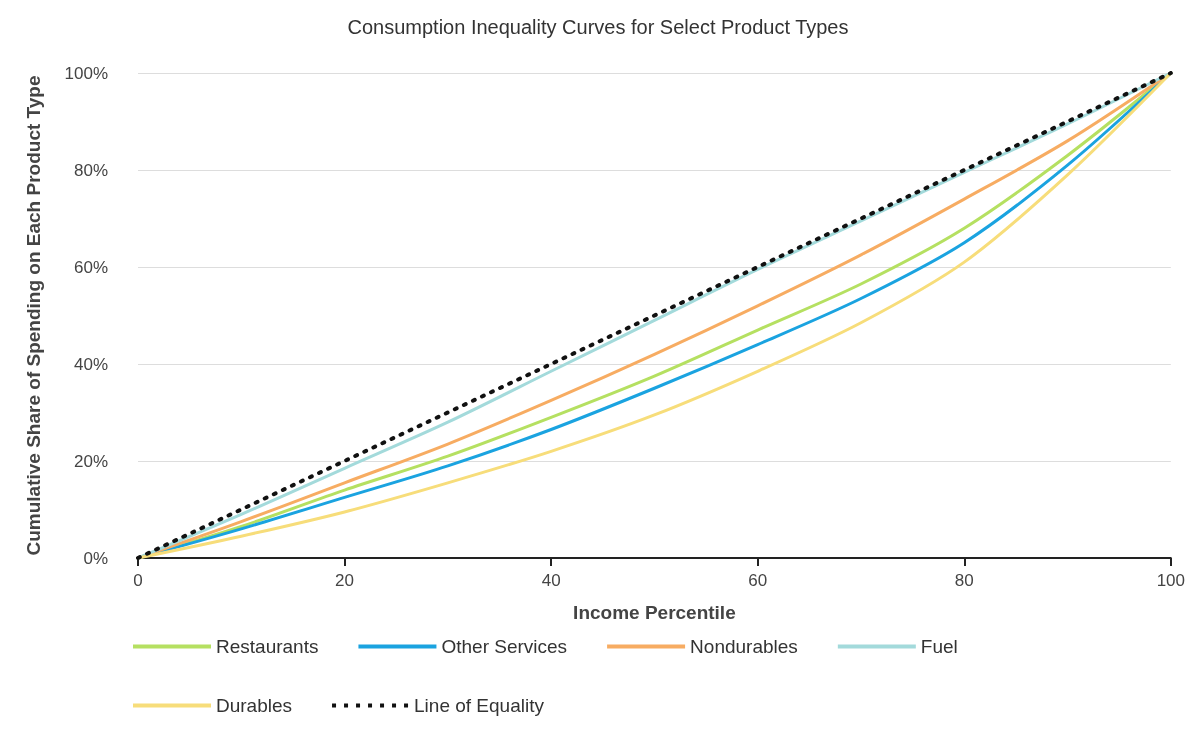 This screenshot has width=1200, height=736. What do you see at coordinates (90, 364) in the screenshot?
I see `y-tick-label: 40%` at bounding box center [90, 364].